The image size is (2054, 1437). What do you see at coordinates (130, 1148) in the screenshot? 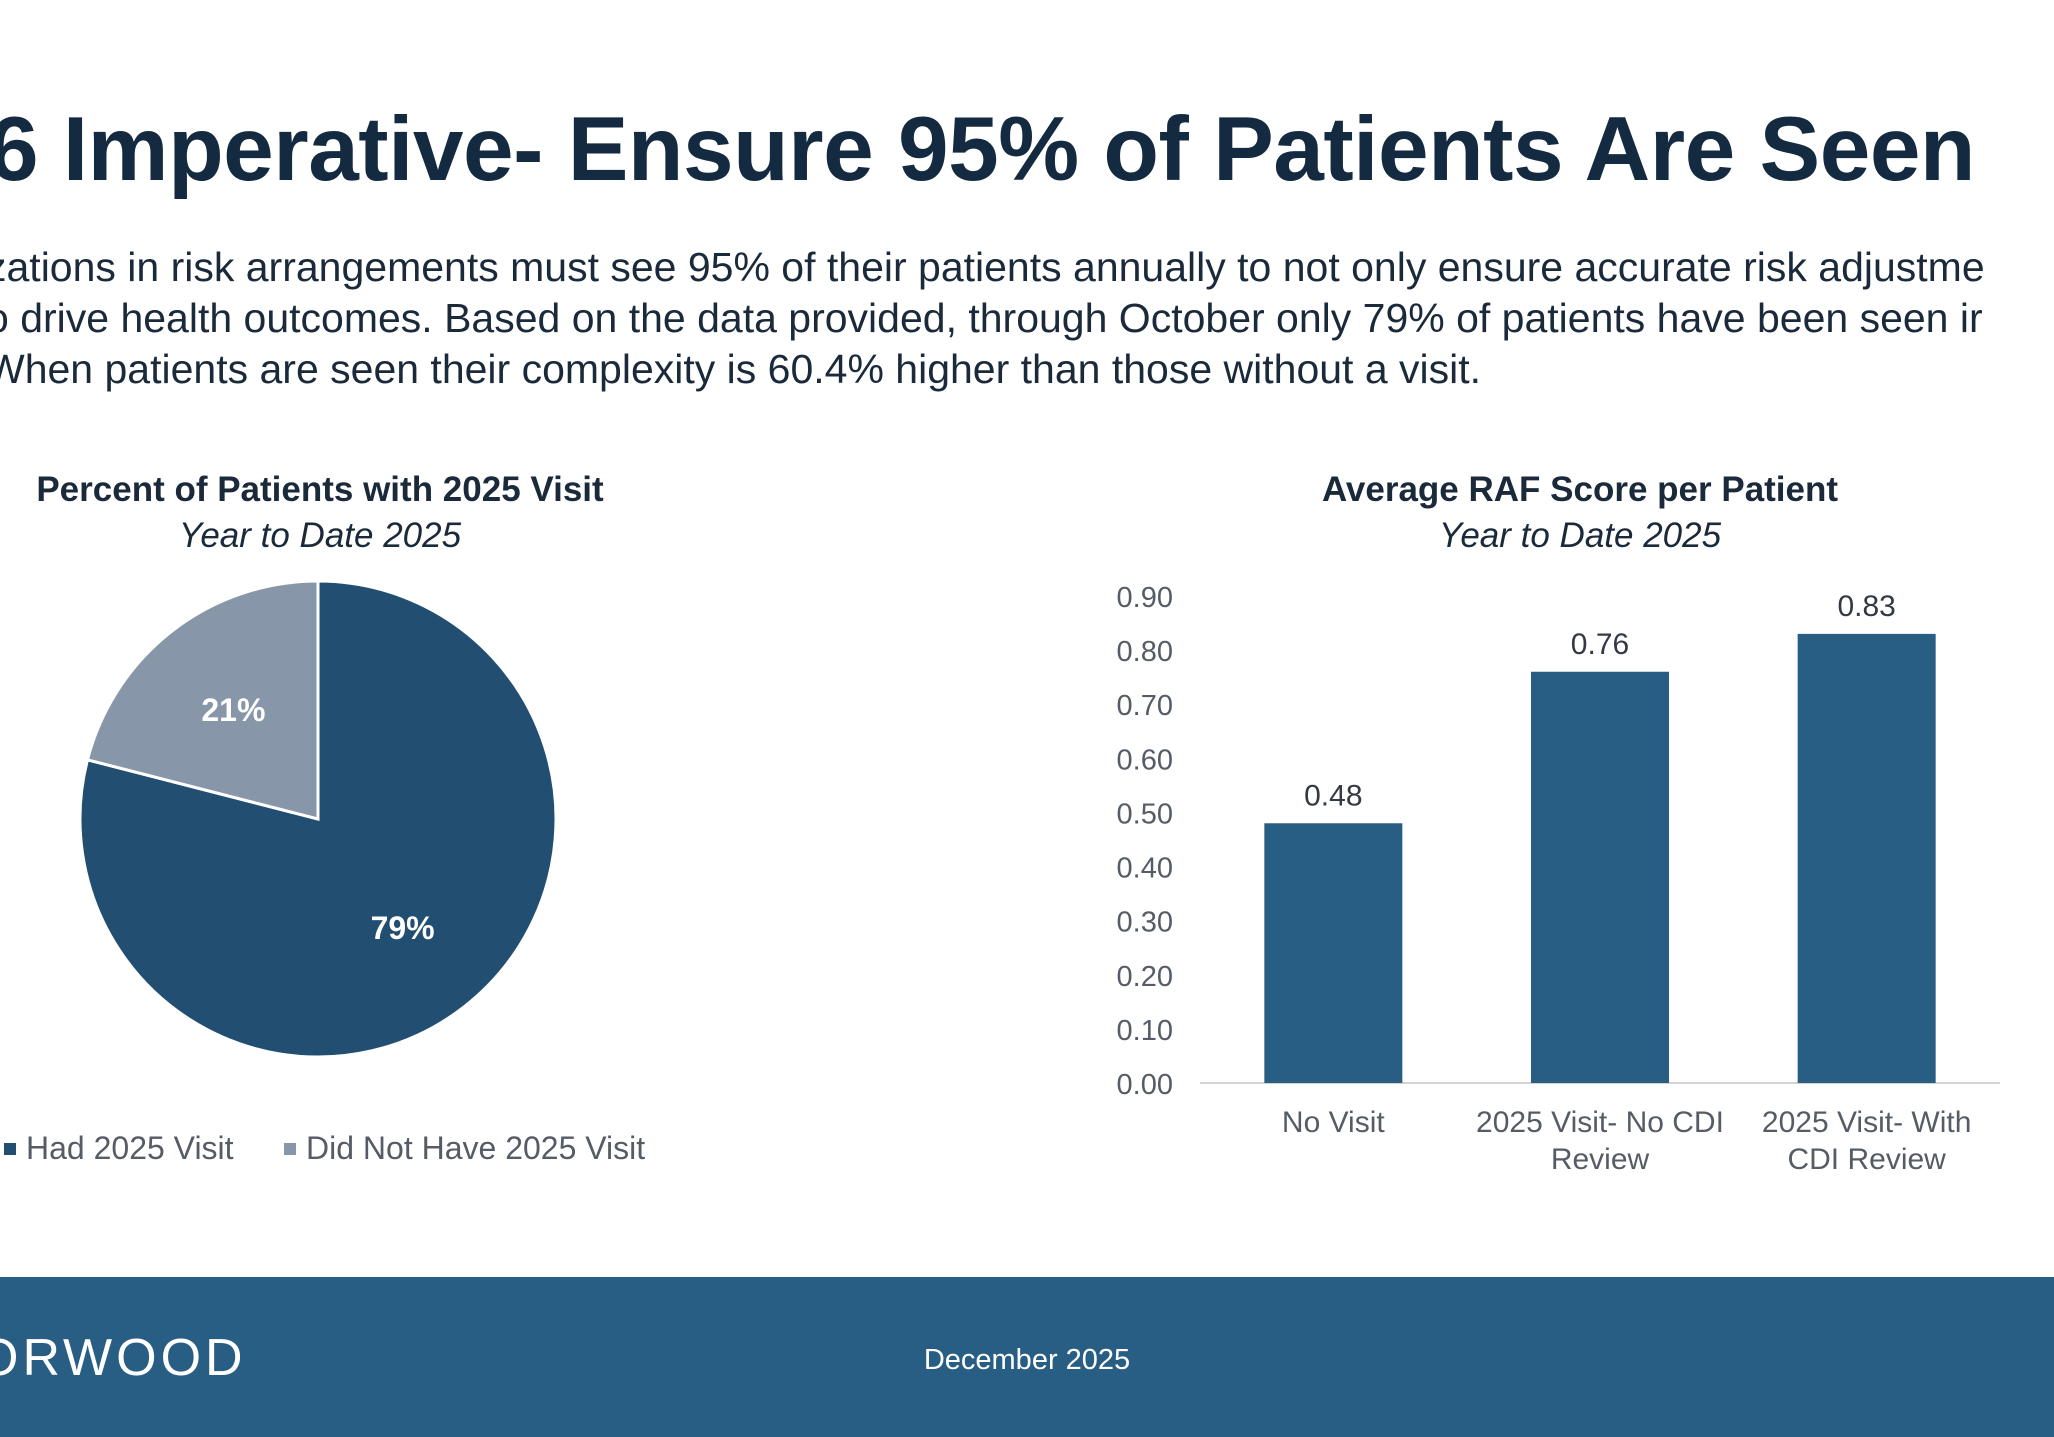
I see `legend-label-had-visit: Had 2025 Visit` at bounding box center [130, 1148].